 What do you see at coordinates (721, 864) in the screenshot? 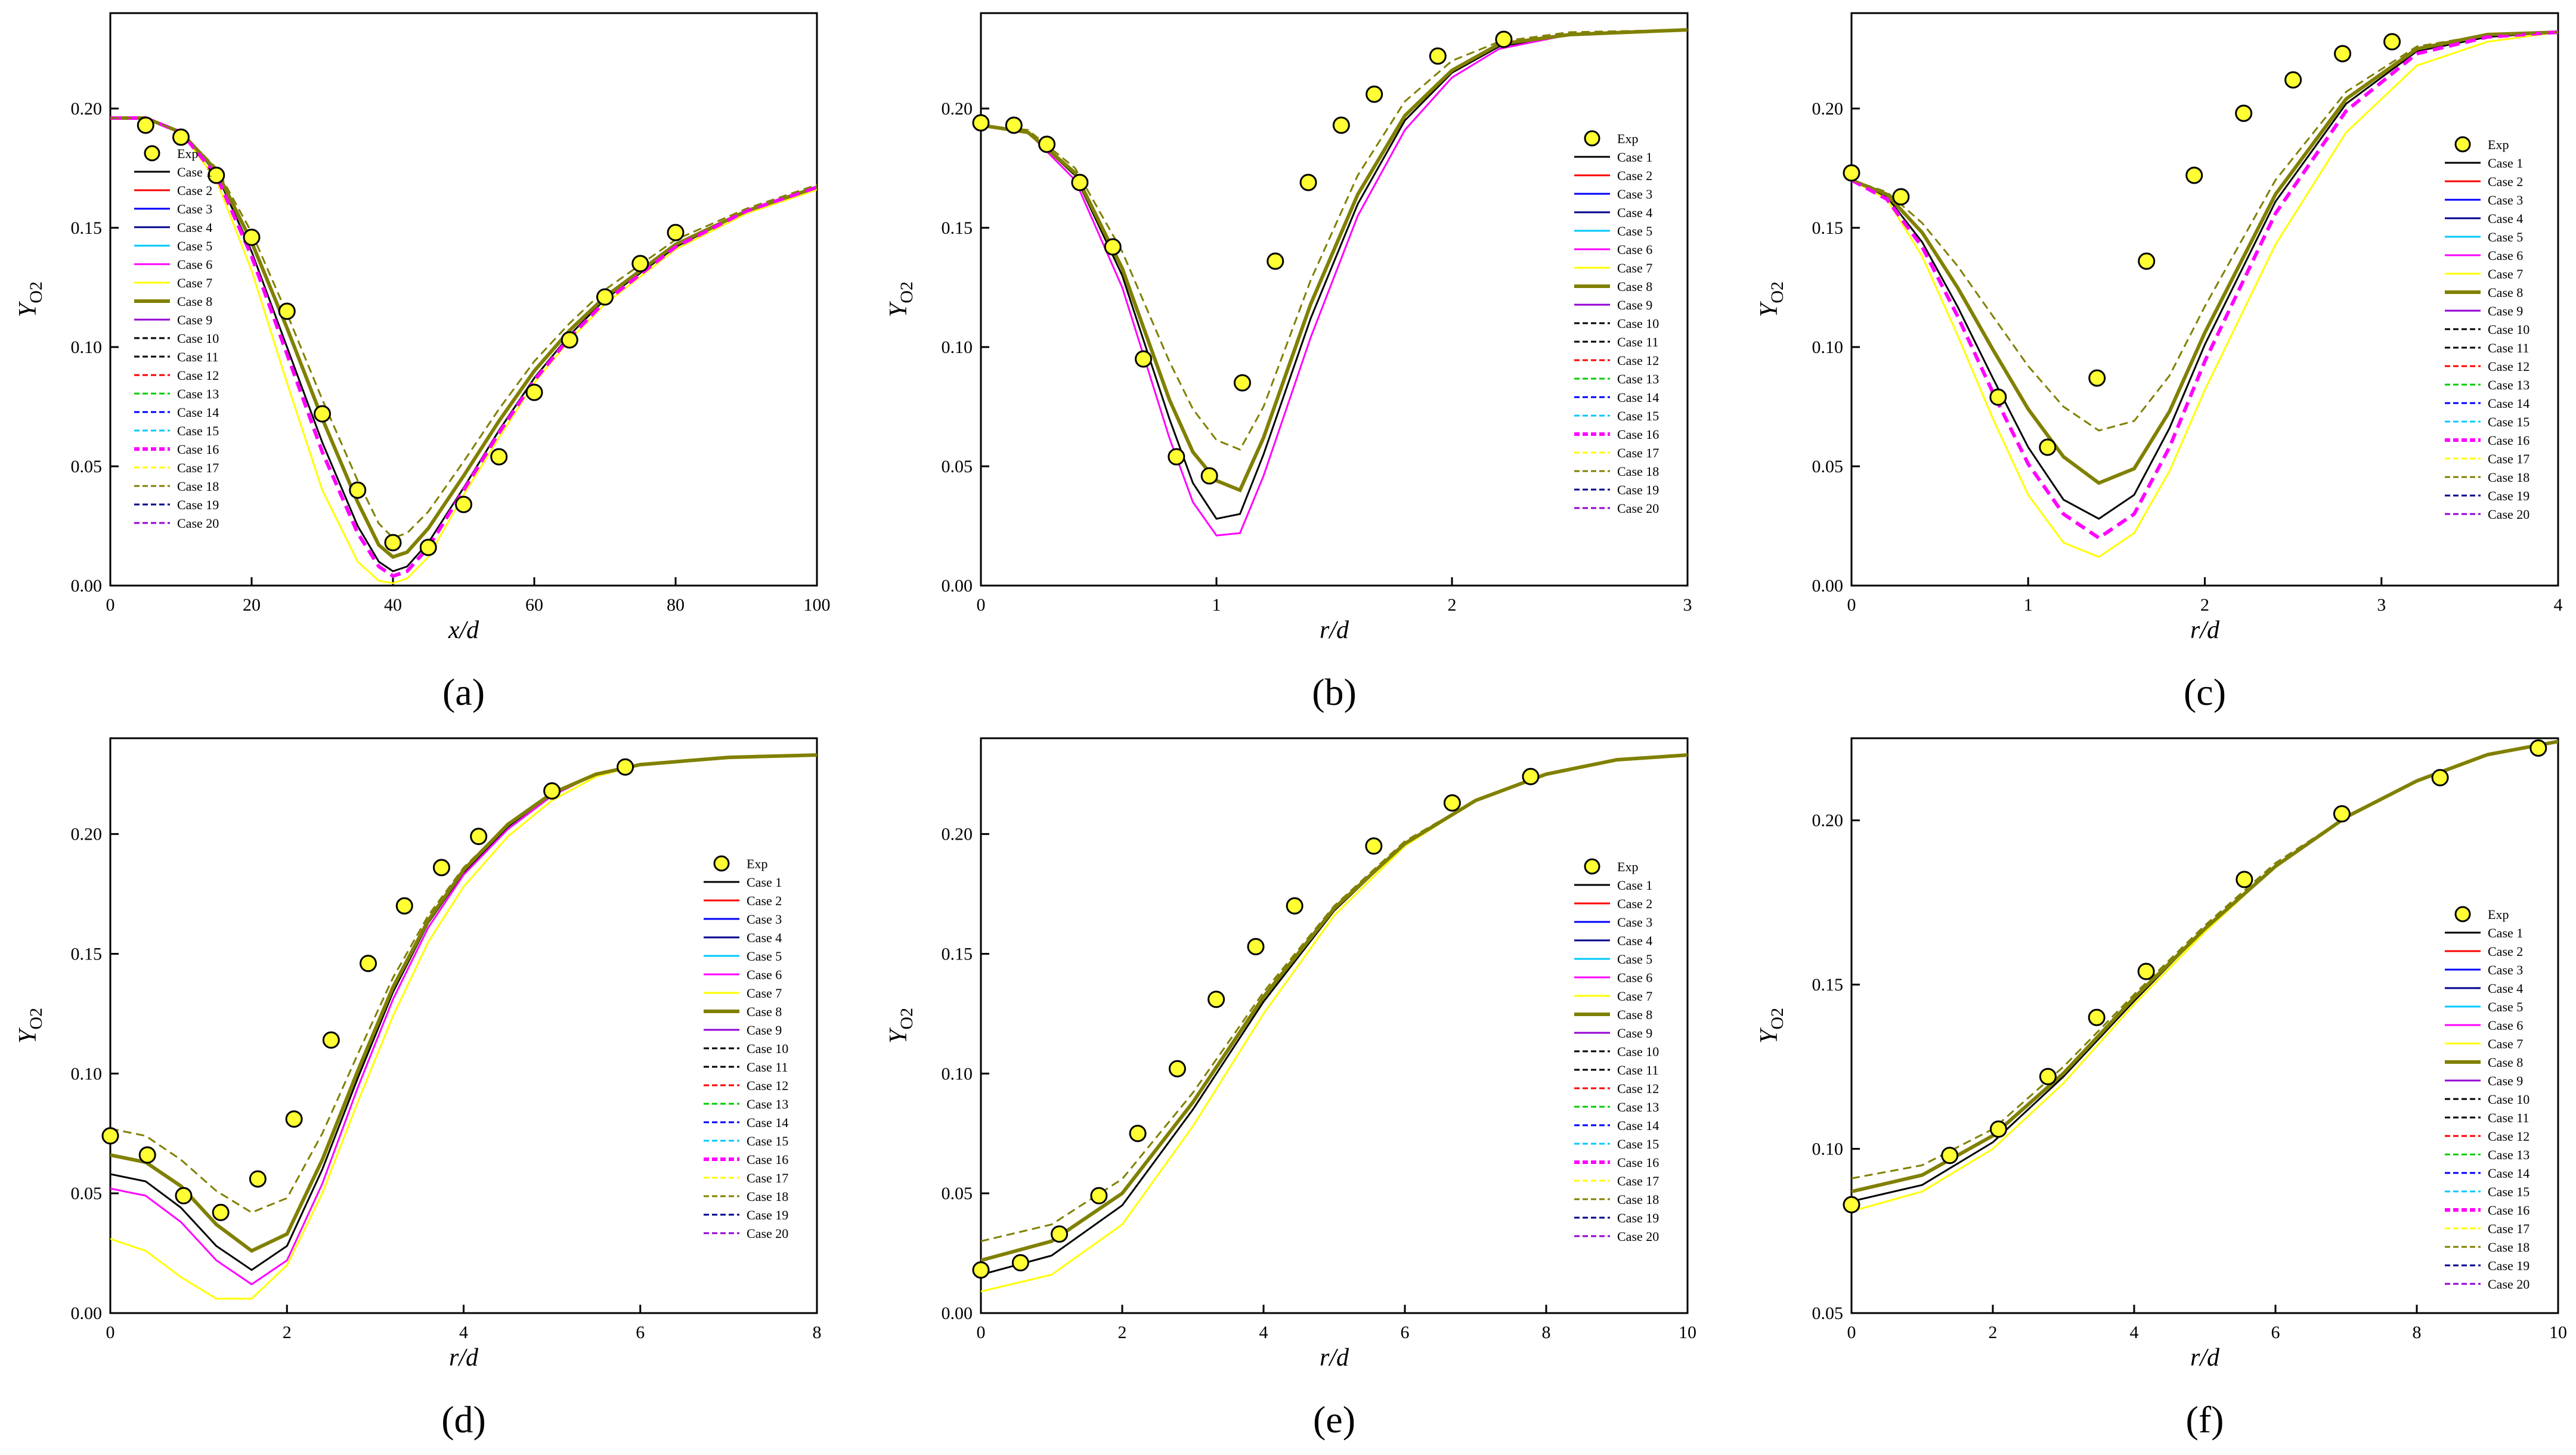
I see `legend-marker-exp` at bounding box center [721, 864].